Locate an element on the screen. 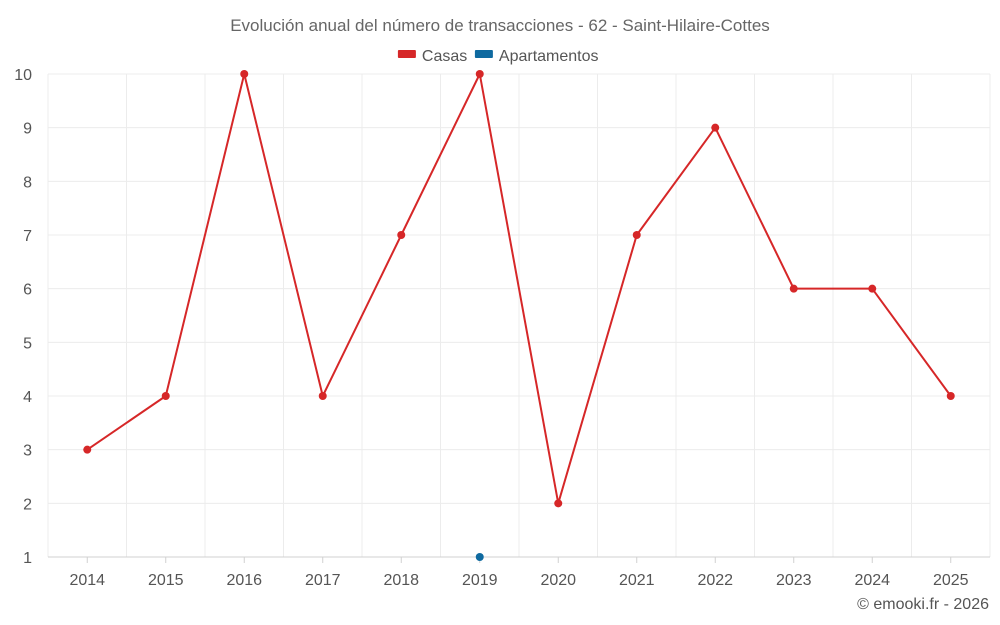  legend-item-apartamentos: Apartamentos is located at coordinates (536, 56).